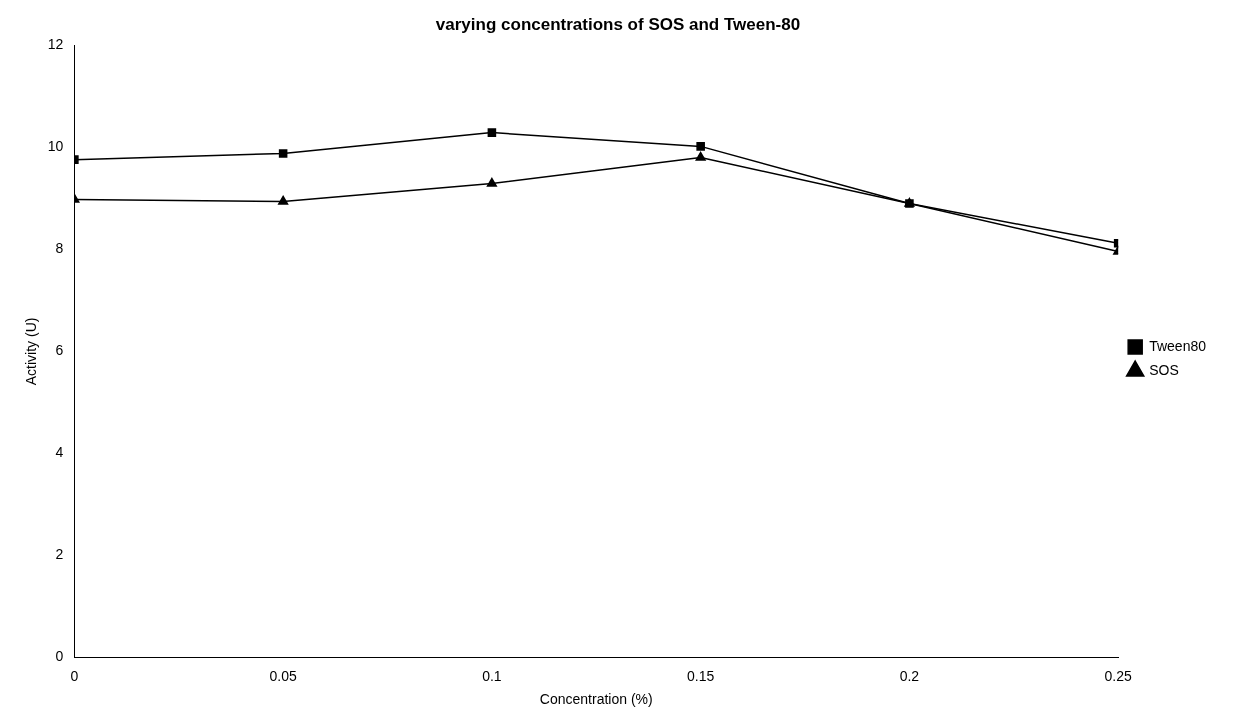 This screenshot has width=1246, height=718. Describe the element at coordinates (55, 44) in the screenshot. I see `y-tick-label: 12` at that location.